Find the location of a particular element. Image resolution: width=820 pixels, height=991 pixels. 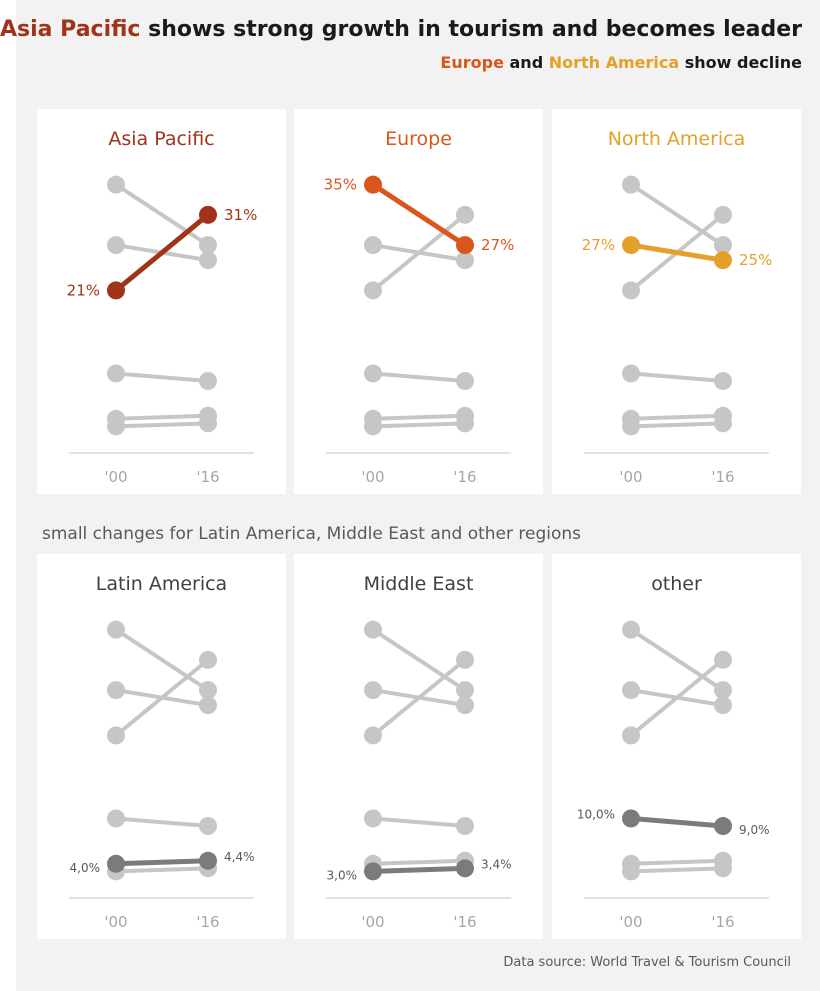

panel-middle-east: Middle East '00 '16 3,0% 3,4% is located at coordinates (418, 746).